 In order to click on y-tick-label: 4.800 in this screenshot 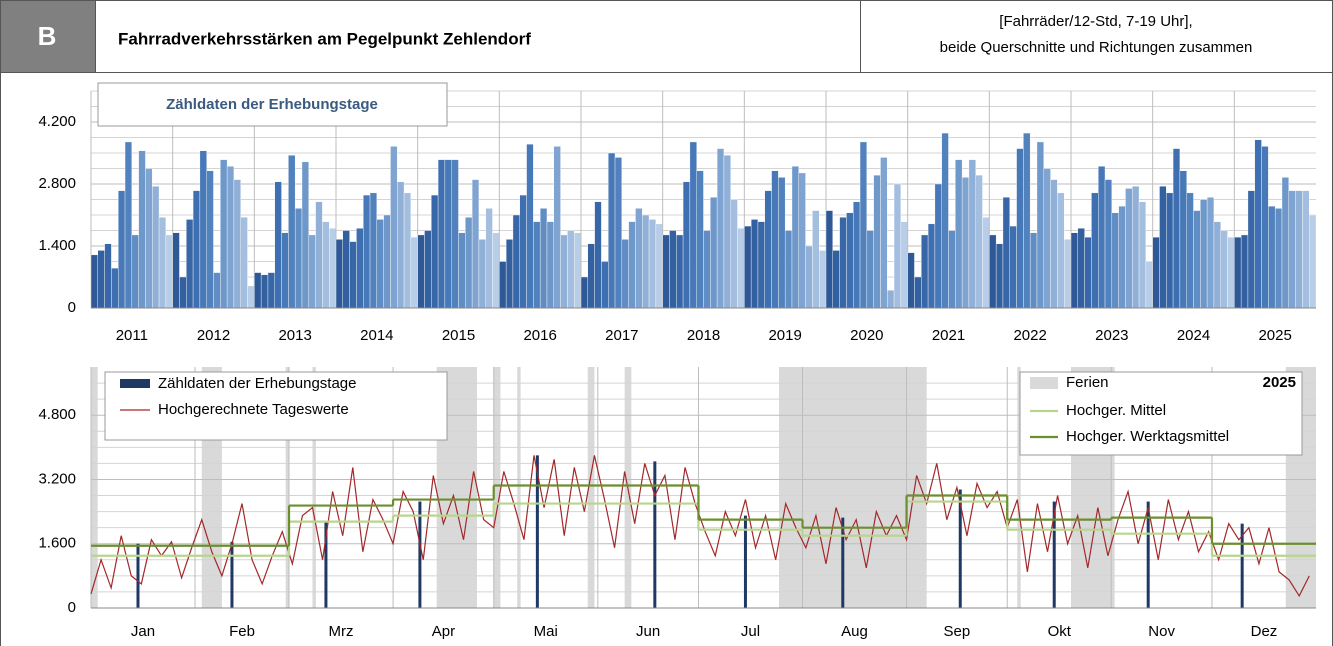, I will do `click(57, 414)`.